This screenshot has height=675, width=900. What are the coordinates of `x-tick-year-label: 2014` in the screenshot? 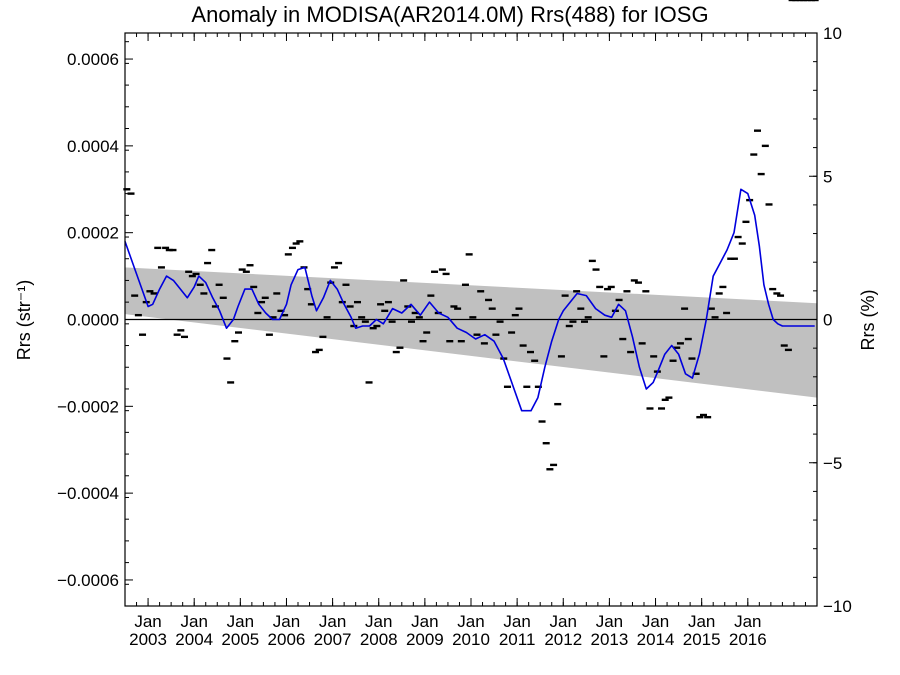 It's located at (656, 639).